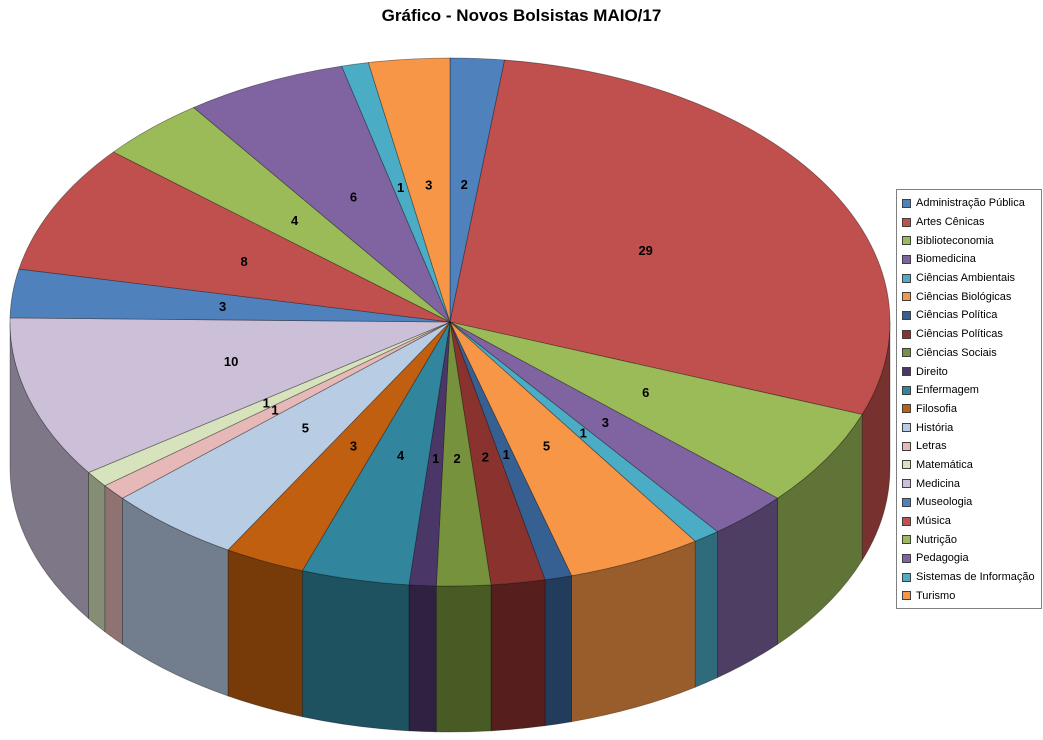  I want to click on legend-item: Biomedicina, so click(969, 259).